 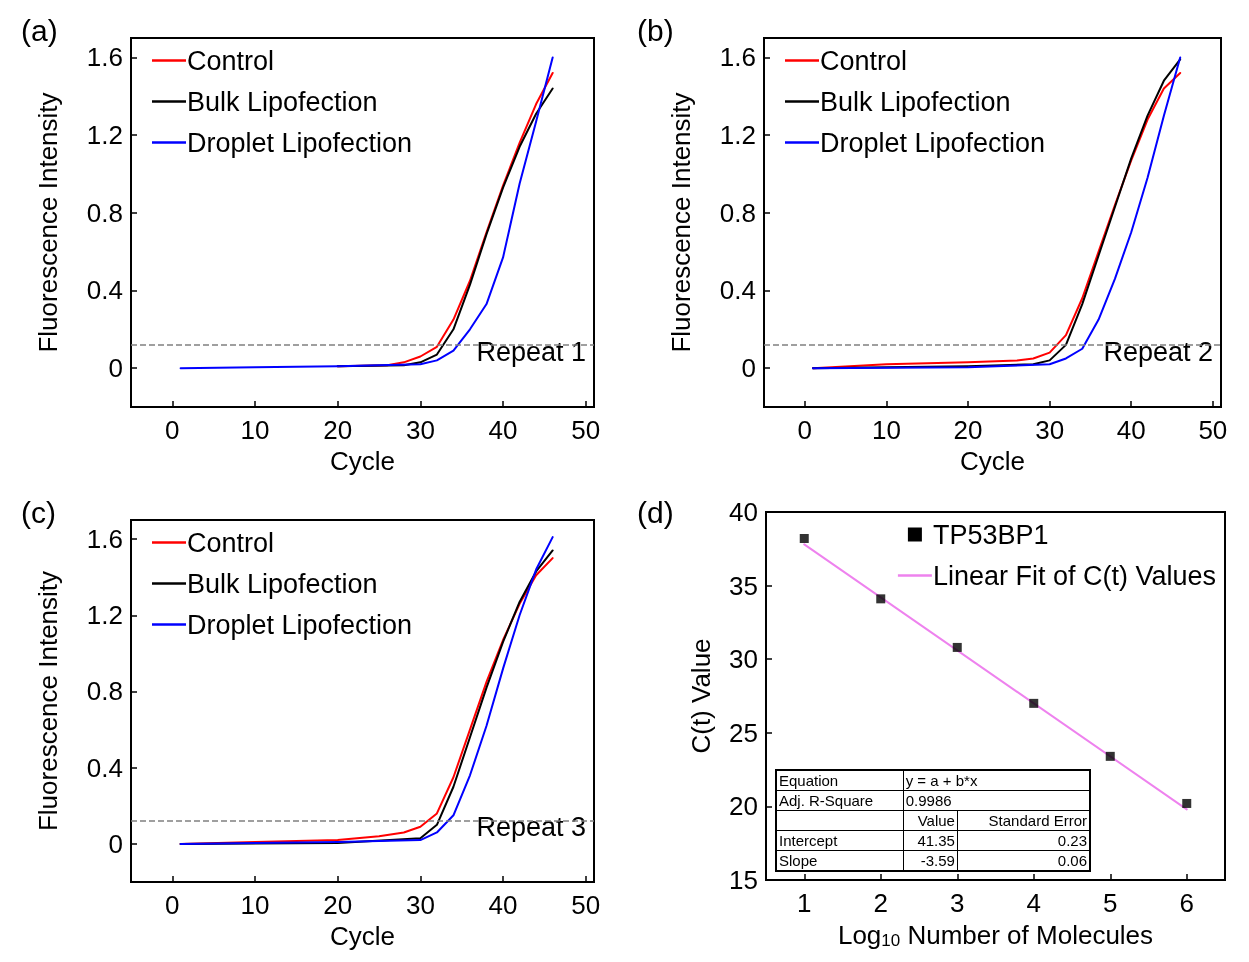 I want to click on y-tick-label: 20, so click(x=743, y=806).